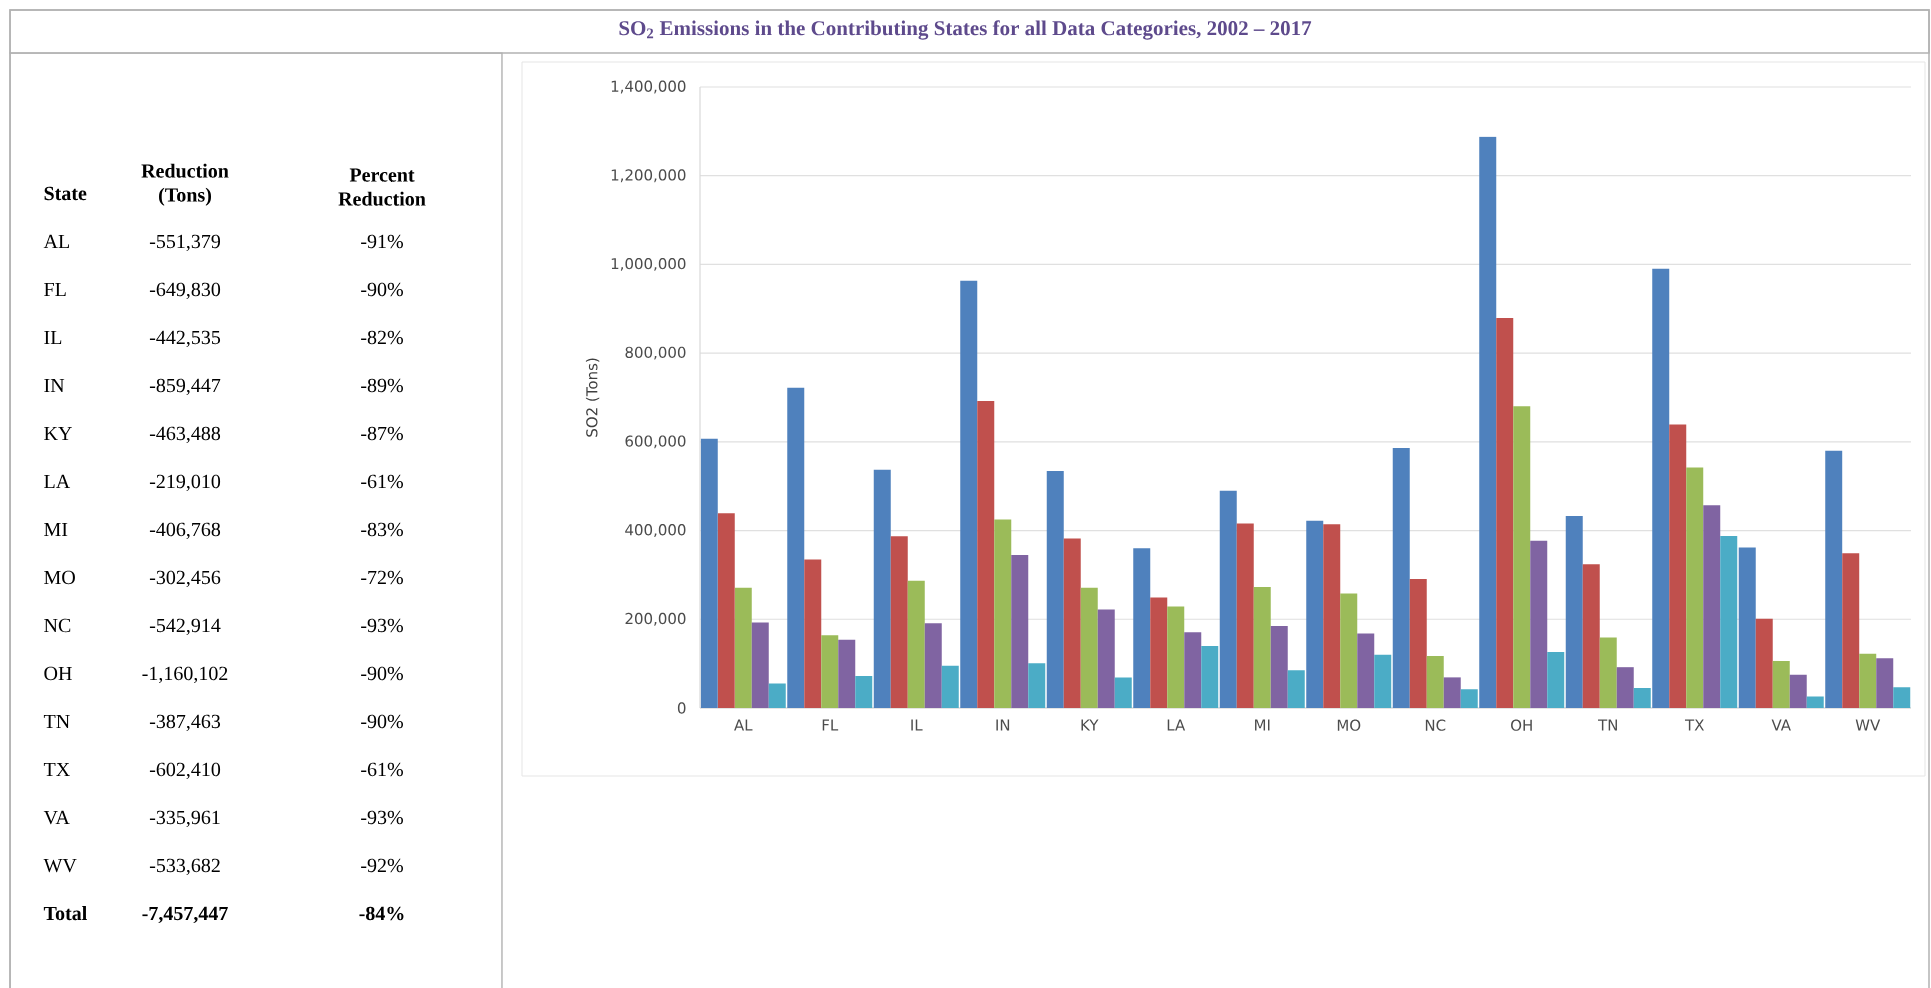 This screenshot has height=988, width=1931. I want to click on x-tick-label: IN, so click(1003, 725).